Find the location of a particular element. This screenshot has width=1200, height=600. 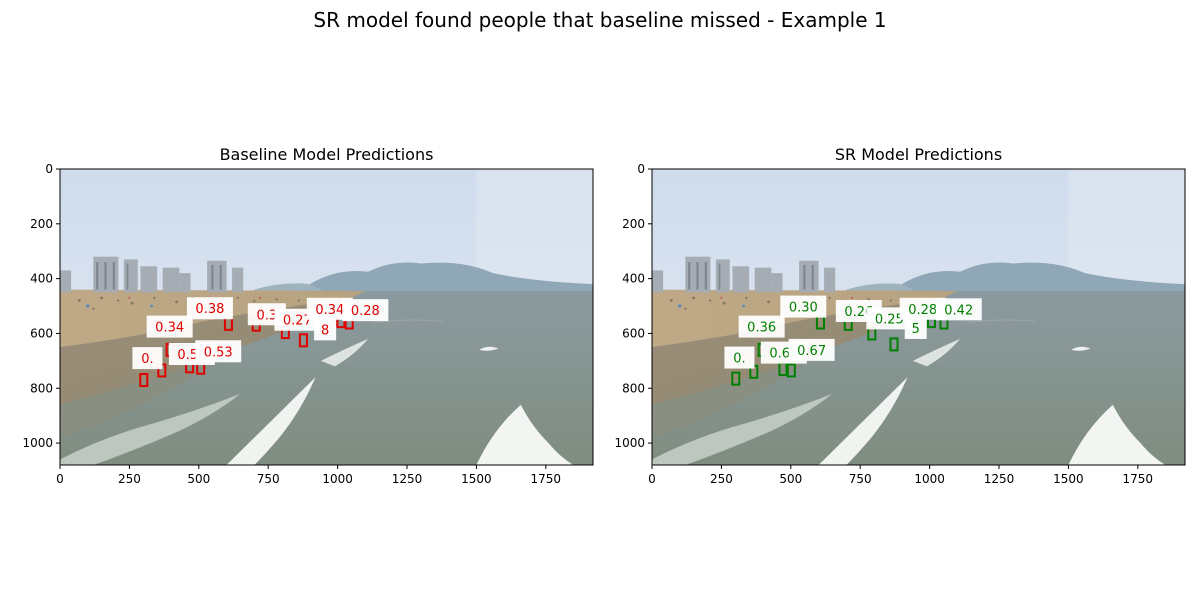

detection-score: 0.26 is located at coordinates (858, 312).